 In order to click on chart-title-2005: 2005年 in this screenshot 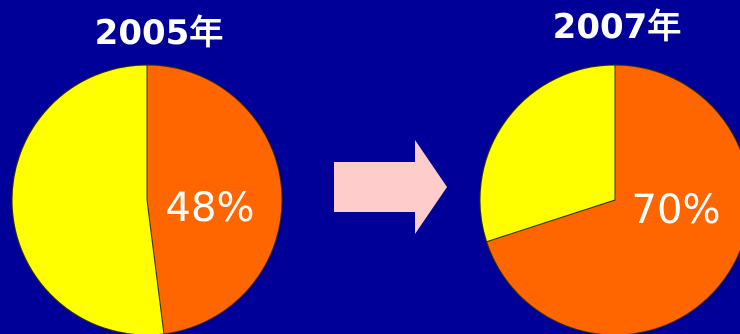, I will do `click(159, 33)`.